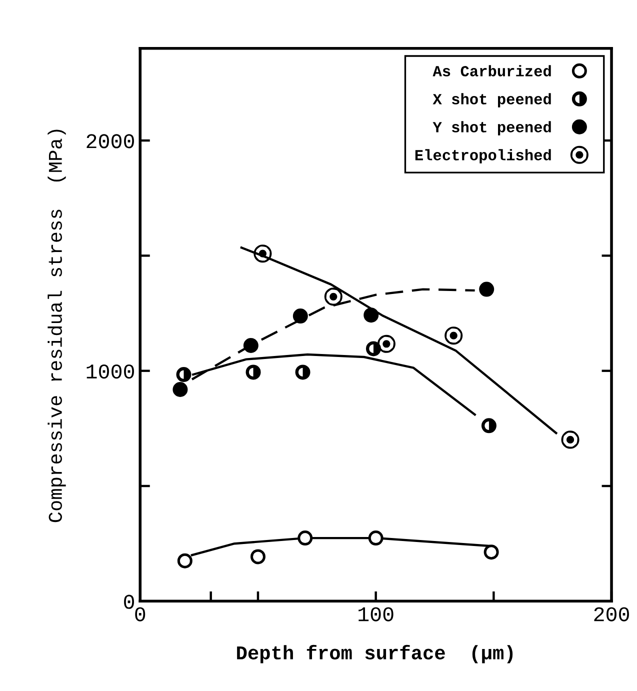  What do you see at coordinates (375, 654) in the screenshot?
I see `x-axis-title: Depth from surface (μm)` at bounding box center [375, 654].